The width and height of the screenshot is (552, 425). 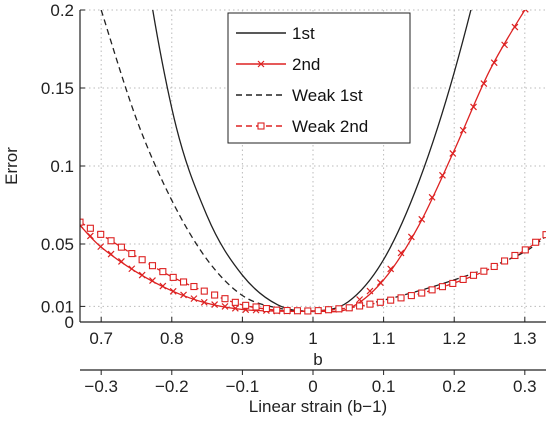 What do you see at coordinates (313, 332) in the screenshot?
I see `x-ticks: 0.7 0.8 0.9 1 1.1 1.2 1.3` at bounding box center [313, 332].